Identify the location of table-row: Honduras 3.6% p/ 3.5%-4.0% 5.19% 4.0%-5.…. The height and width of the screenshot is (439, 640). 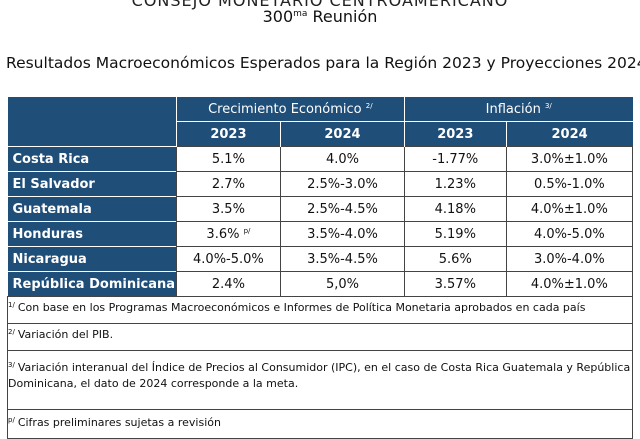
(320, 234).